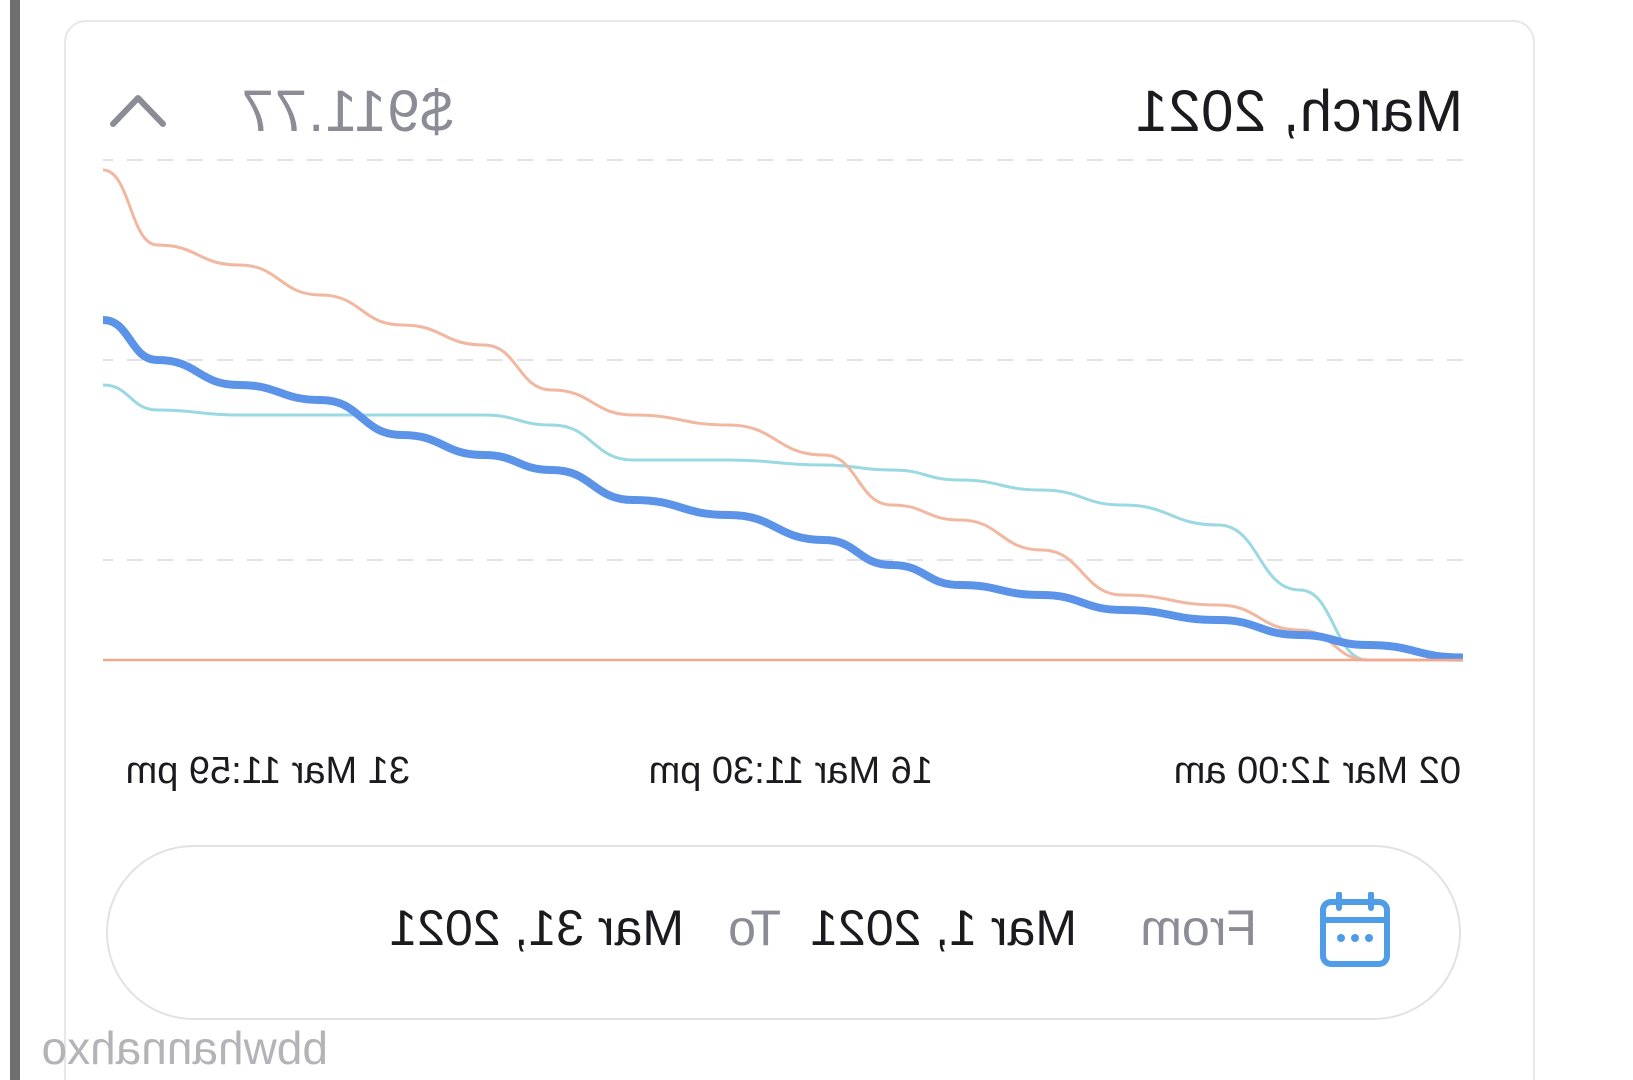  Describe the element at coordinates (1198, 928) in the screenshot. I see `from-label: From` at that location.